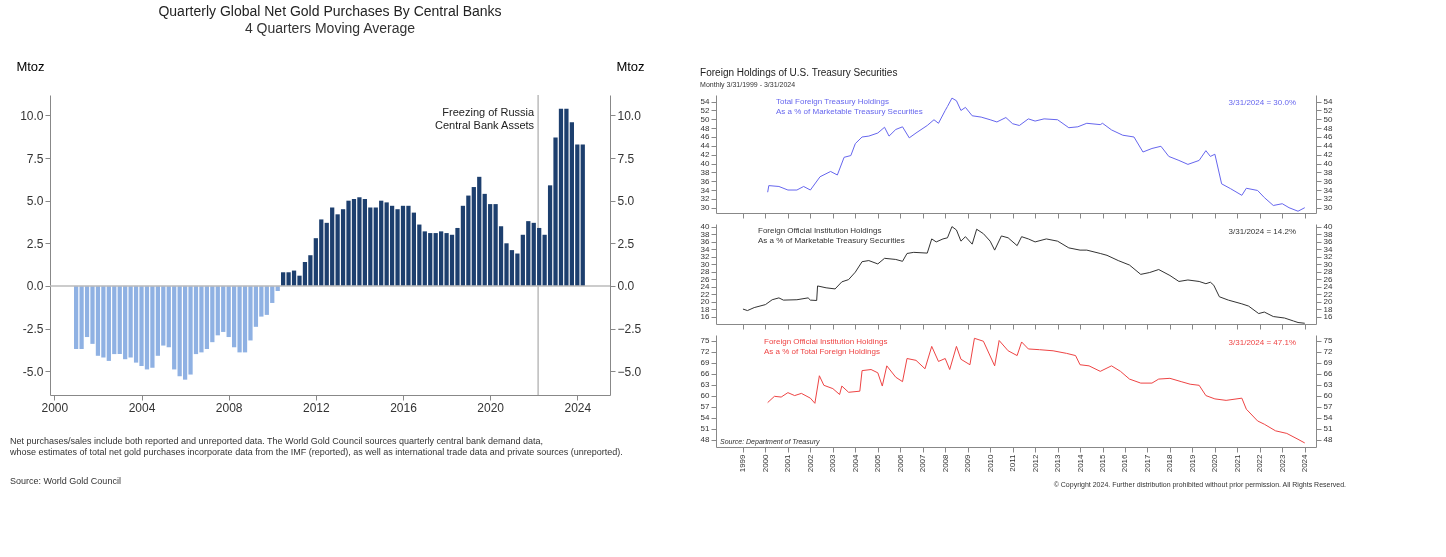 The width and height of the screenshot is (1446, 557). I want to click on y2-tick-label: 75, so click(1328, 341).